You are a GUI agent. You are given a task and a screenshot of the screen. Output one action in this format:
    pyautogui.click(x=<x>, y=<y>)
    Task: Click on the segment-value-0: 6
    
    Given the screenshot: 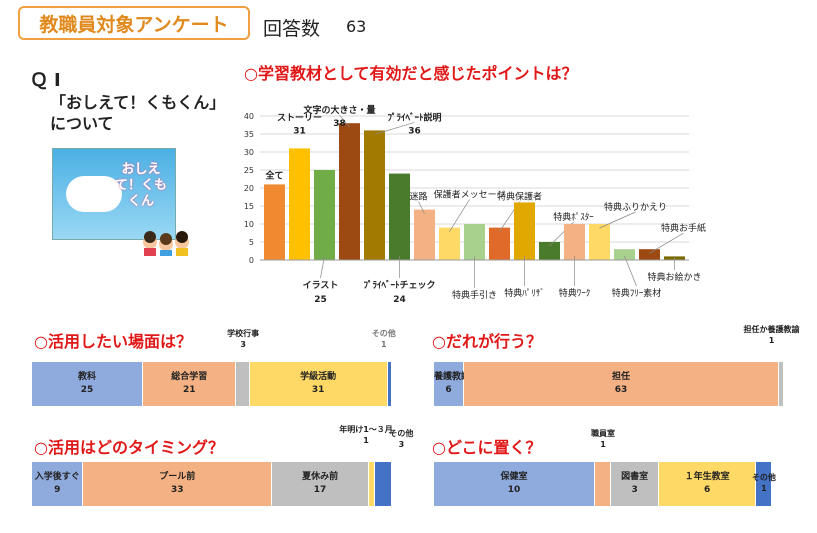 What is the action you would take?
    pyautogui.click(x=448, y=390)
    